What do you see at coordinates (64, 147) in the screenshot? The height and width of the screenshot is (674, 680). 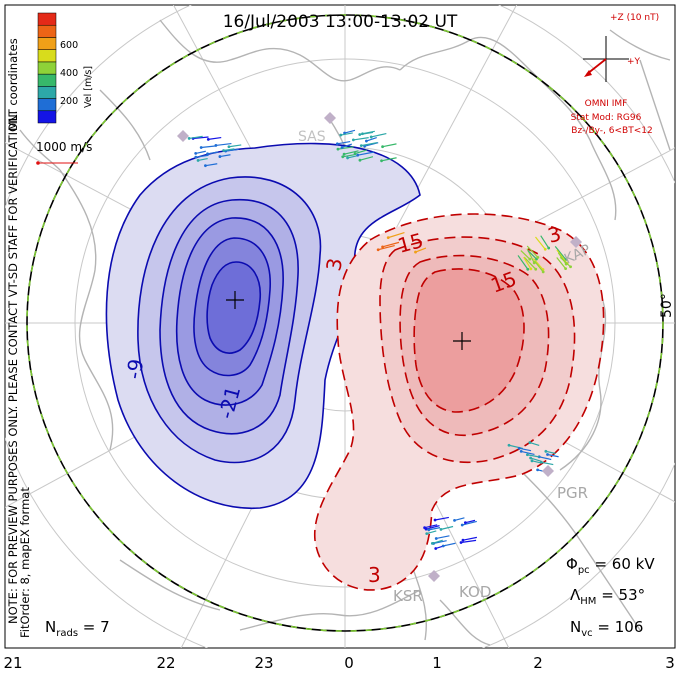 I see `velocity-scale-label: 1000 m/s` at bounding box center [64, 147].